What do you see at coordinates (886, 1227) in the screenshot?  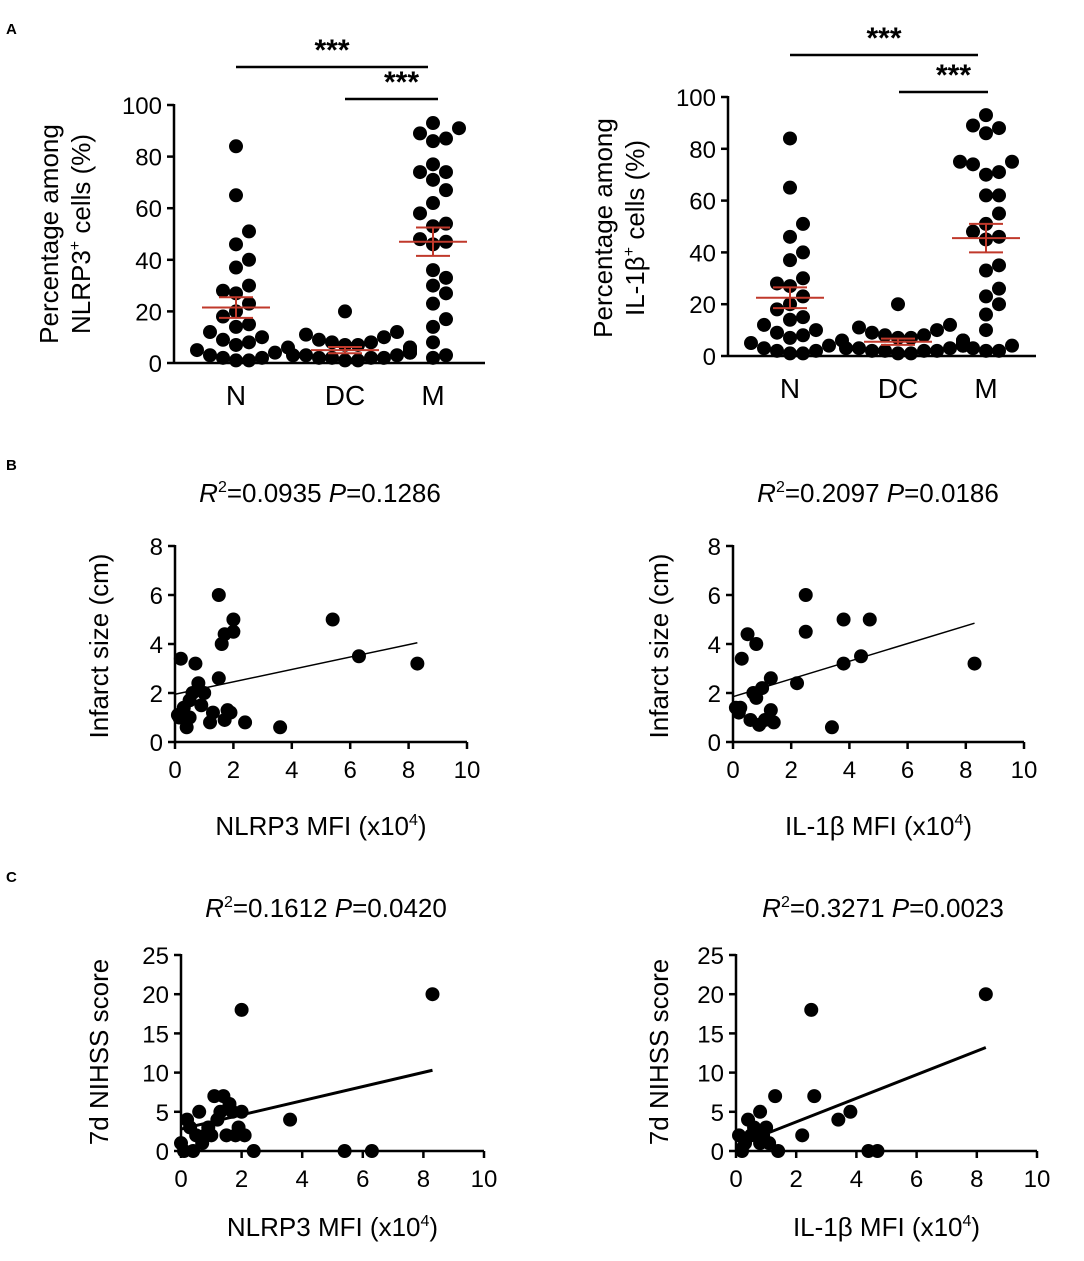 I see `x-axis-label: IL-1β MFI (x104)` at bounding box center [886, 1227].